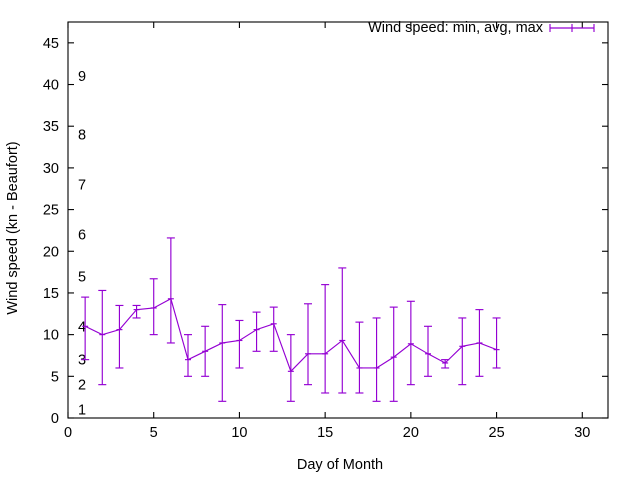 The height and width of the screenshot is (480, 640). Describe the element at coordinates (82, 327) in the screenshot. I see `beaufort-label-4: 4` at that location.